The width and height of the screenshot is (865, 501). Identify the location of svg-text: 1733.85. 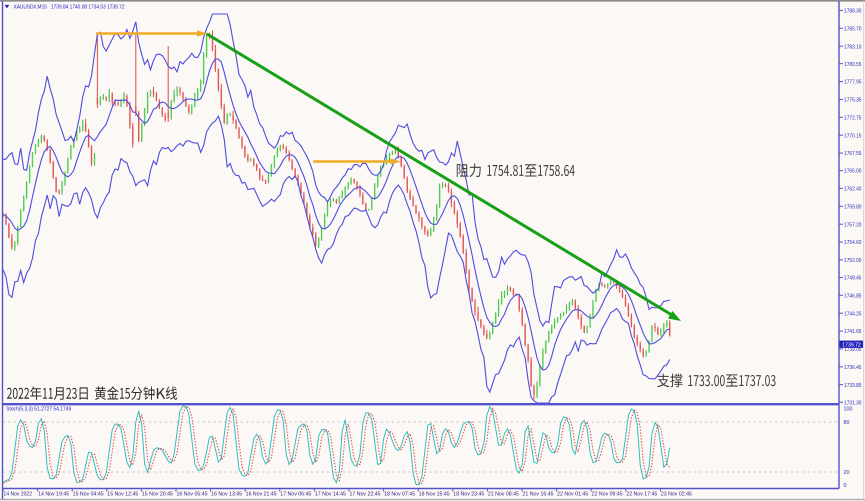
(853, 386).